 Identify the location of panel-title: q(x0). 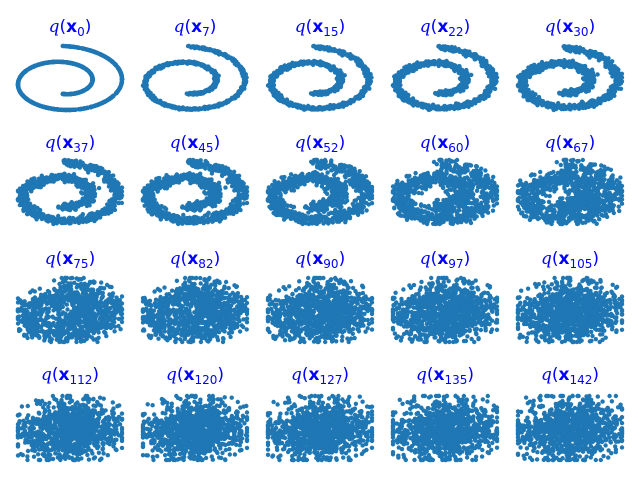
(70, 28).